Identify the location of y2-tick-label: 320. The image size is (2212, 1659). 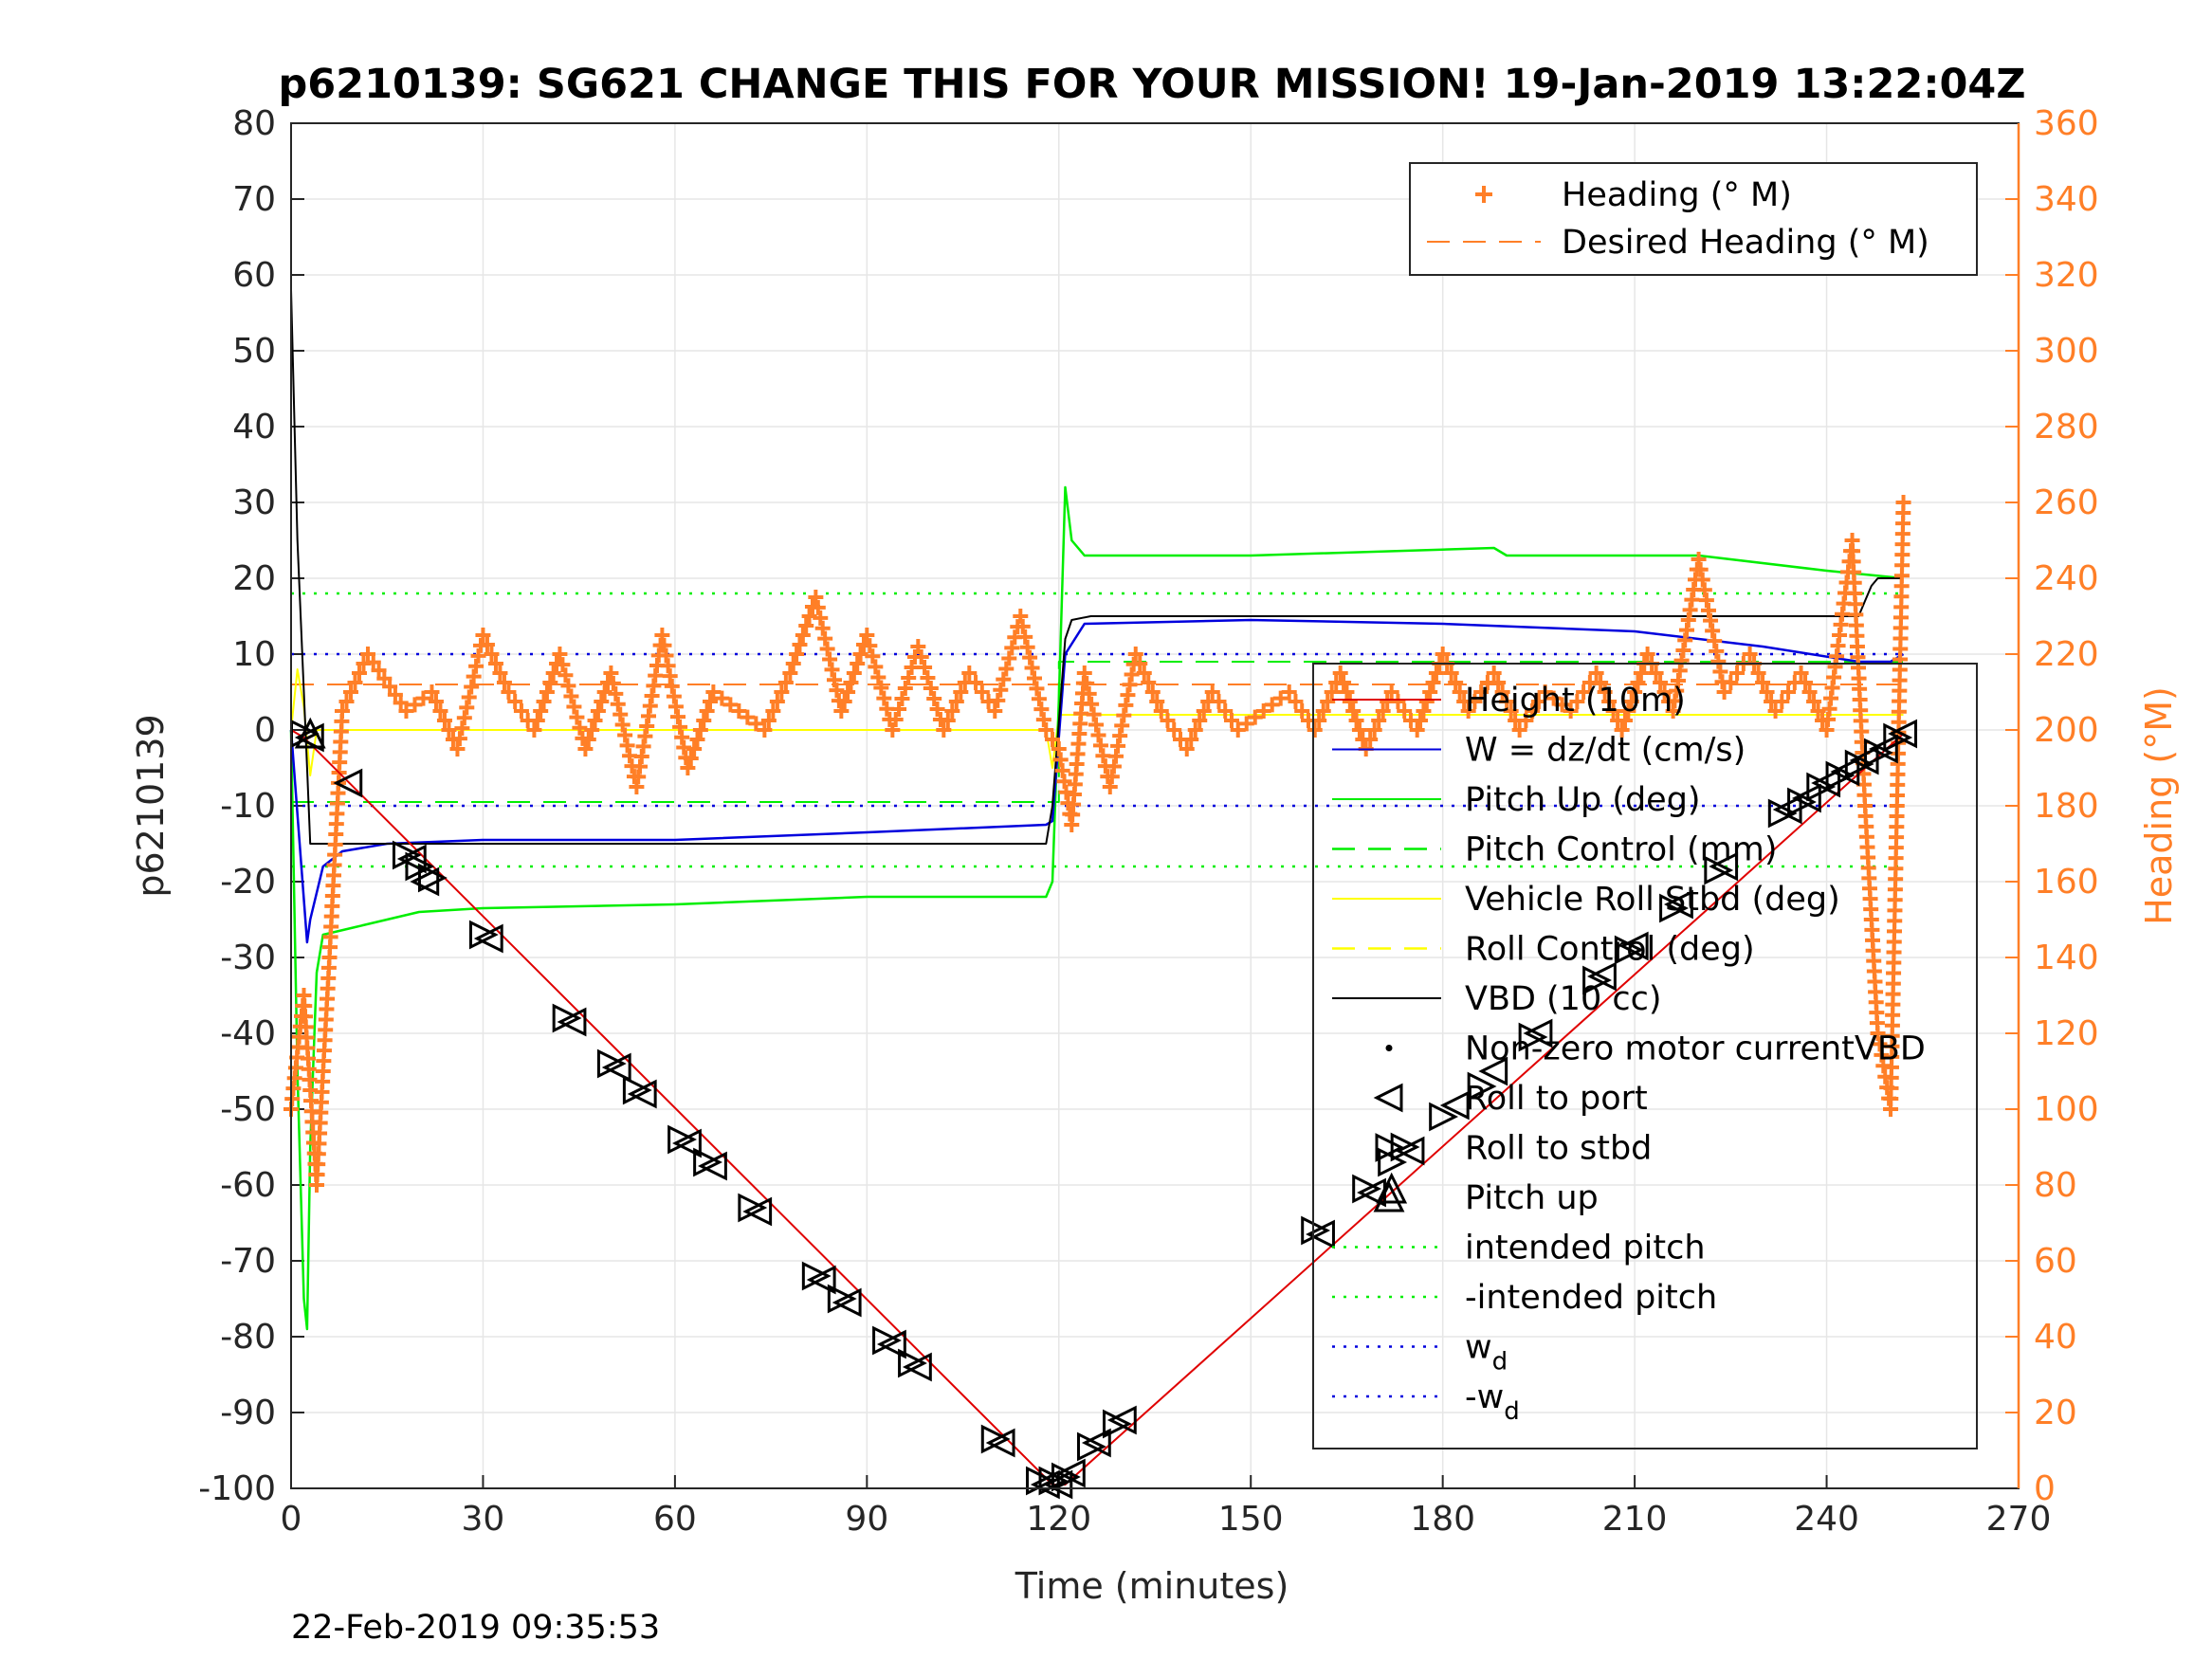
(2066, 275).